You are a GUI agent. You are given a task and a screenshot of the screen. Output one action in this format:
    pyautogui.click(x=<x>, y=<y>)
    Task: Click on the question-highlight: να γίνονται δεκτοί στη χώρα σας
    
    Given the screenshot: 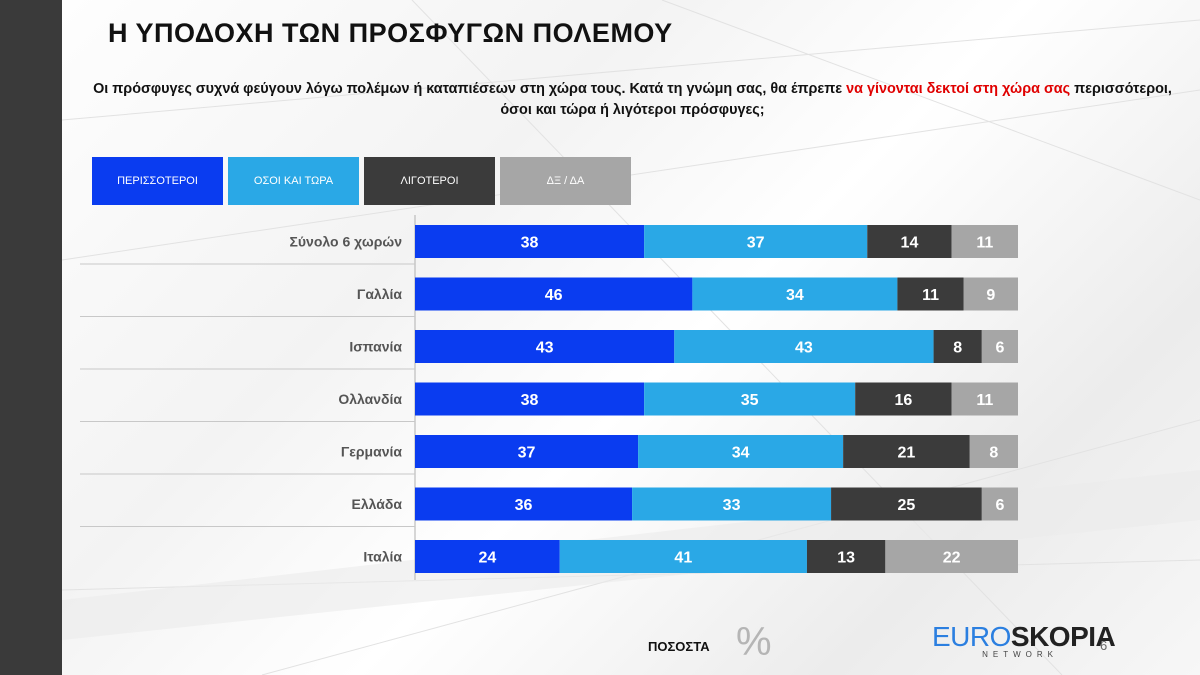 What is the action you would take?
    pyautogui.click(x=958, y=89)
    